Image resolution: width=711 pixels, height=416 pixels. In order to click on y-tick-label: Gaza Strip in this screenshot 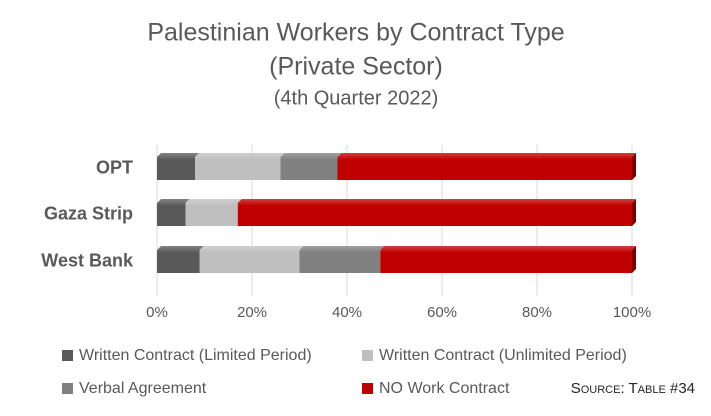, I will do `click(88, 213)`.